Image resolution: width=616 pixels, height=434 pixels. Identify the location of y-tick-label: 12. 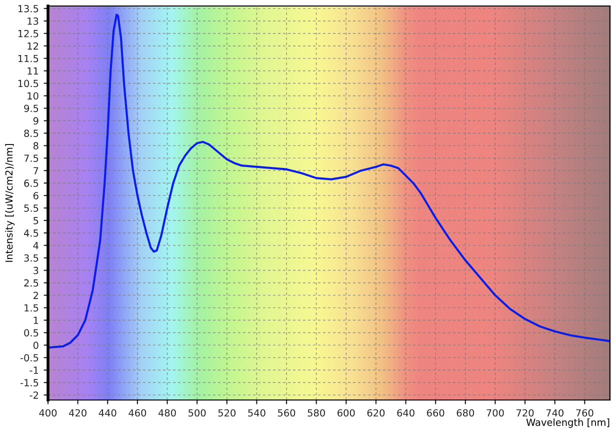
(33, 46).